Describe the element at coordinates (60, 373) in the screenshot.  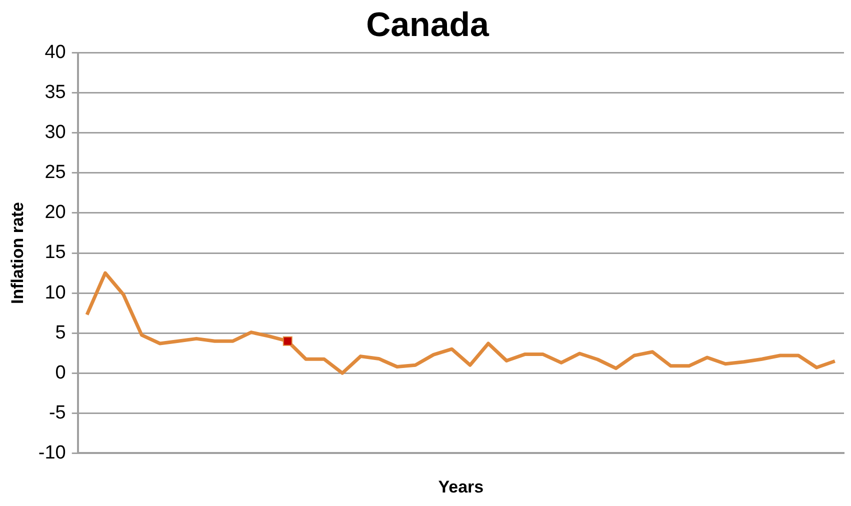
I see `y-tick-label: 0` at that location.